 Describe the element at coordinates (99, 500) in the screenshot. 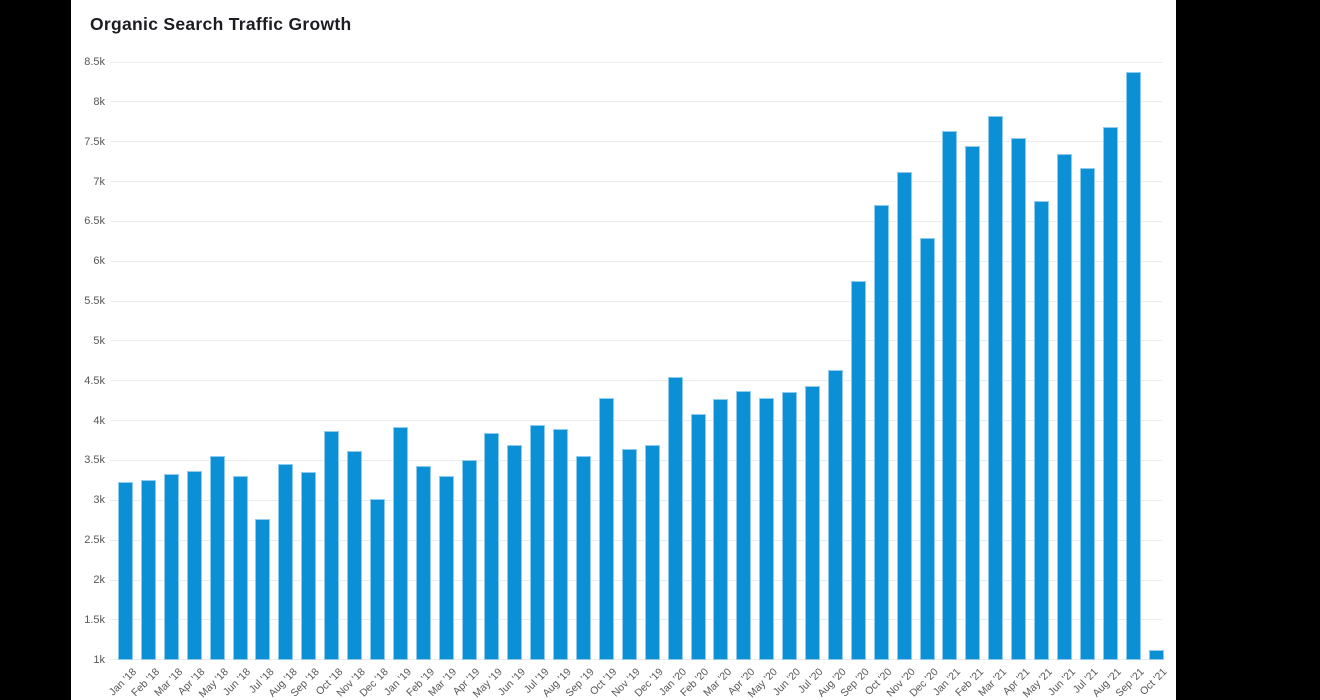

I see `y-tick-label: 3k` at that location.